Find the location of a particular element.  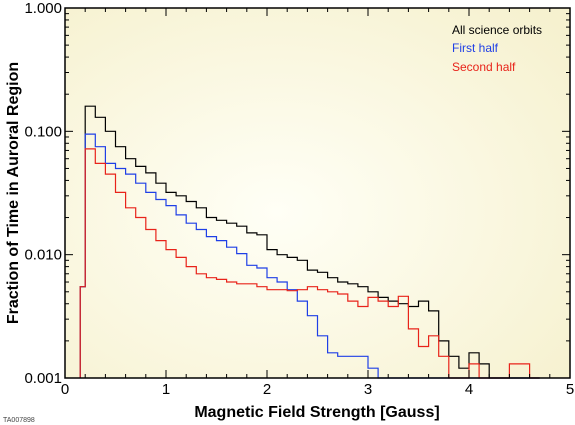

x-tick-label: 0 is located at coordinates (65, 389).